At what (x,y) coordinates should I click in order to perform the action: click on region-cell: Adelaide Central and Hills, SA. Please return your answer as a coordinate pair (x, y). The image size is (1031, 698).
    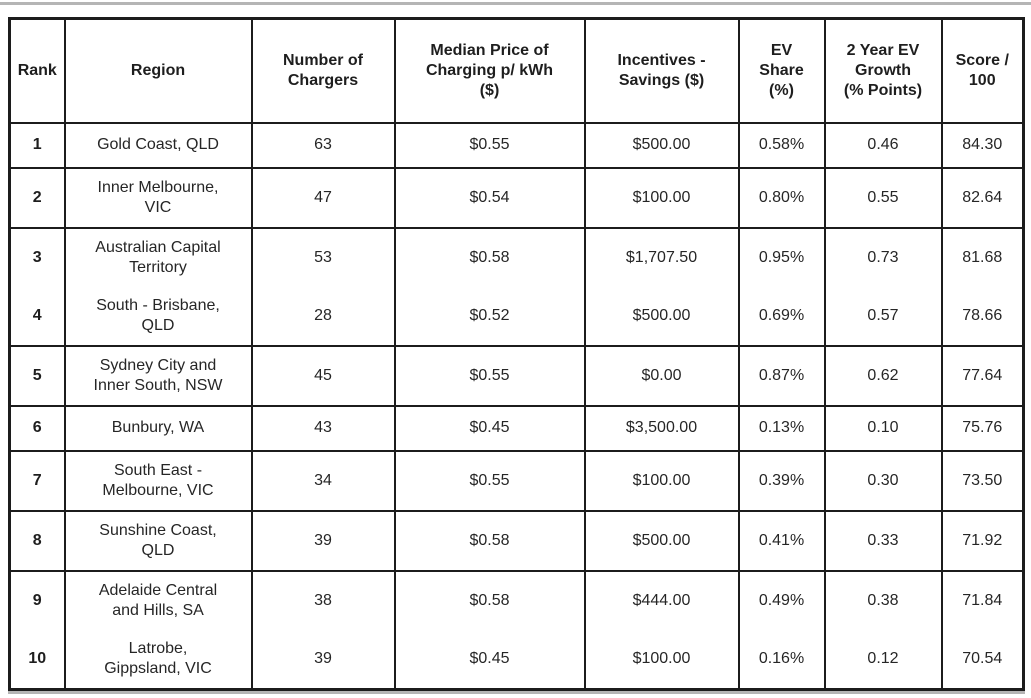
    Looking at the image, I should click on (158, 599).